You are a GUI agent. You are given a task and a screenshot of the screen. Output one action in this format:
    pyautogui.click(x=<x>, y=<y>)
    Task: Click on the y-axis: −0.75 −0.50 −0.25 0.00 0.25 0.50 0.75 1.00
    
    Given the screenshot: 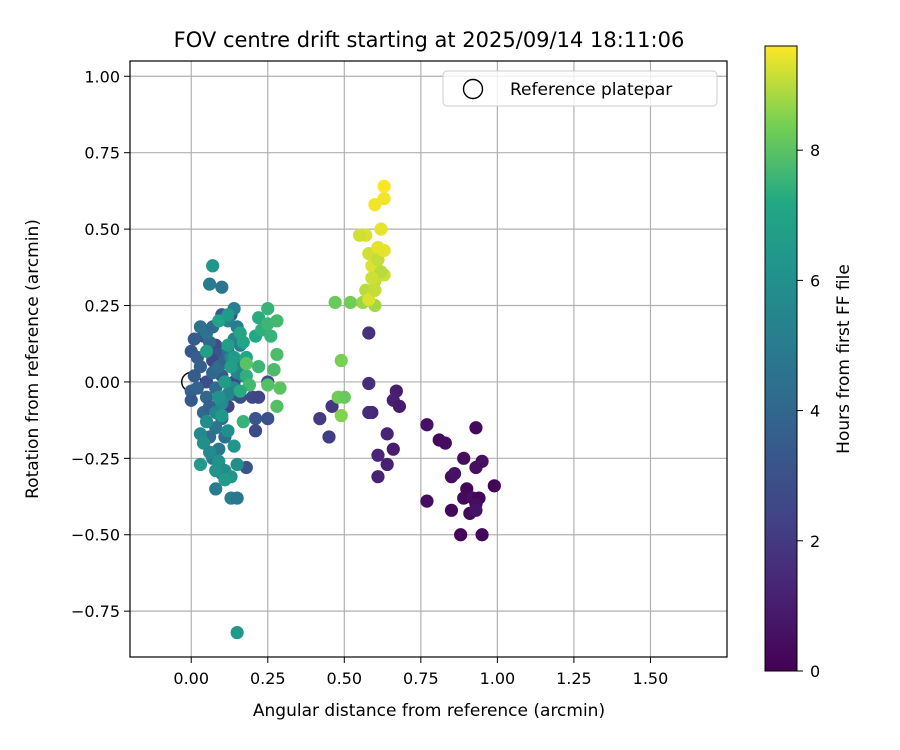 What is the action you would take?
    pyautogui.click(x=100, y=344)
    